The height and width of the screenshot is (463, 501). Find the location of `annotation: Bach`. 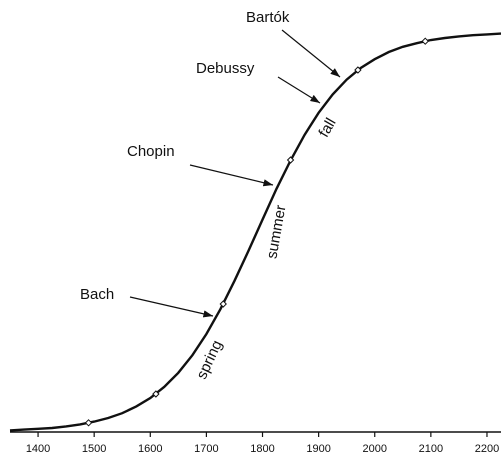

annotation: Bach is located at coordinates (97, 294).